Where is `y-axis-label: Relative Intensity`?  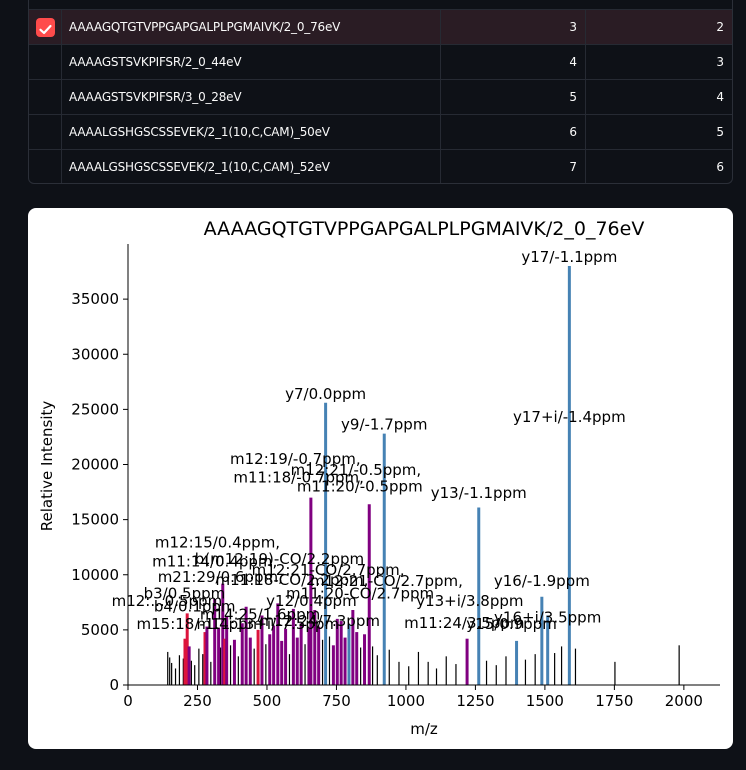 y-axis-label: Relative Intensity is located at coordinates (47, 466).